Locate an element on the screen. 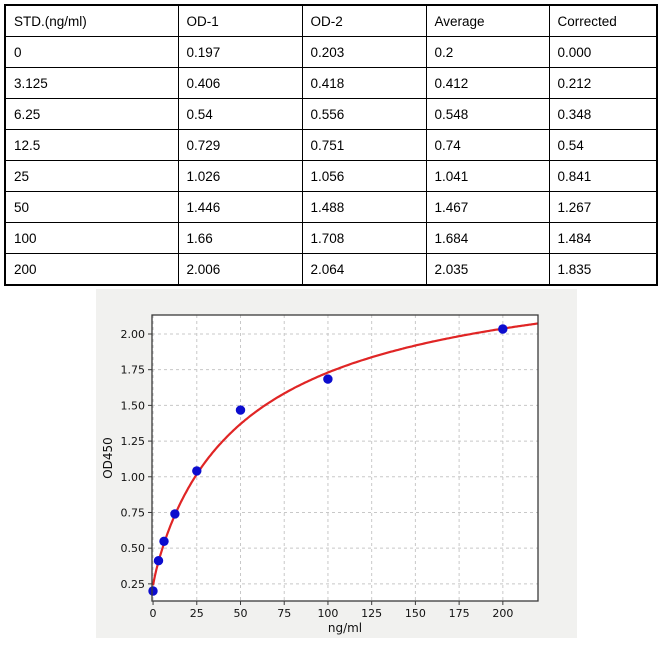  column-header: Average is located at coordinates (487, 20).